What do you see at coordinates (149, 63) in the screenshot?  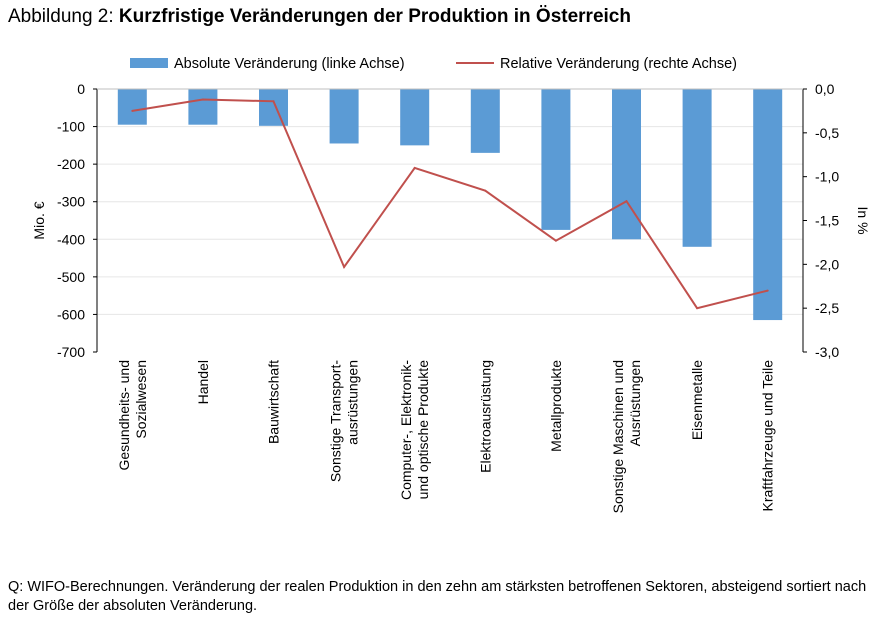 I see `legend-bar-swatch` at bounding box center [149, 63].